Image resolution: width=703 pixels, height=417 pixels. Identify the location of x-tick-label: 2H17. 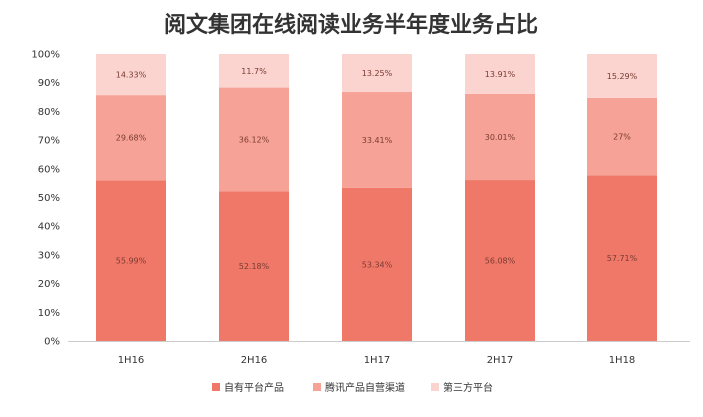
(500, 360).